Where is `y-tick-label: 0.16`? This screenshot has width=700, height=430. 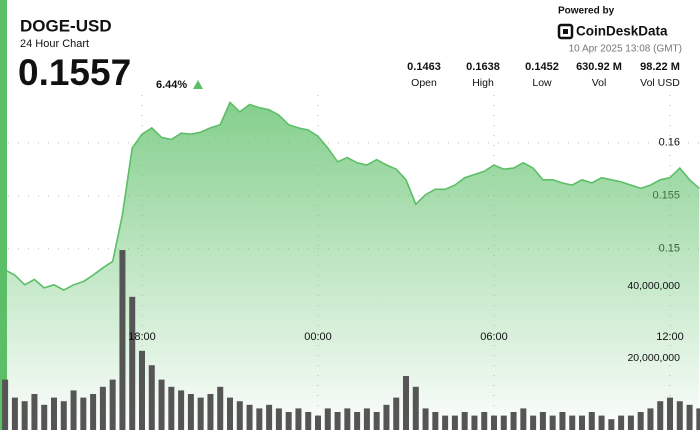 y-tick-label: 0.16 is located at coordinates (669, 143).